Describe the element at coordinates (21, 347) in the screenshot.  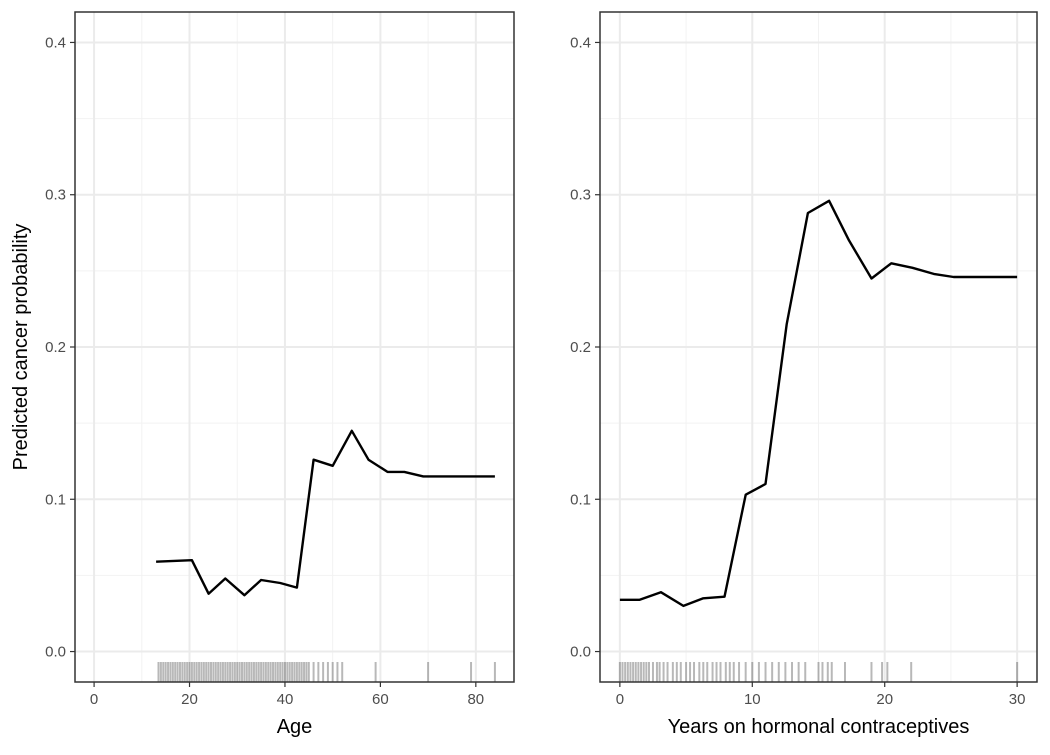
I see `y-axis-title: Predicted cancer probability` at that location.